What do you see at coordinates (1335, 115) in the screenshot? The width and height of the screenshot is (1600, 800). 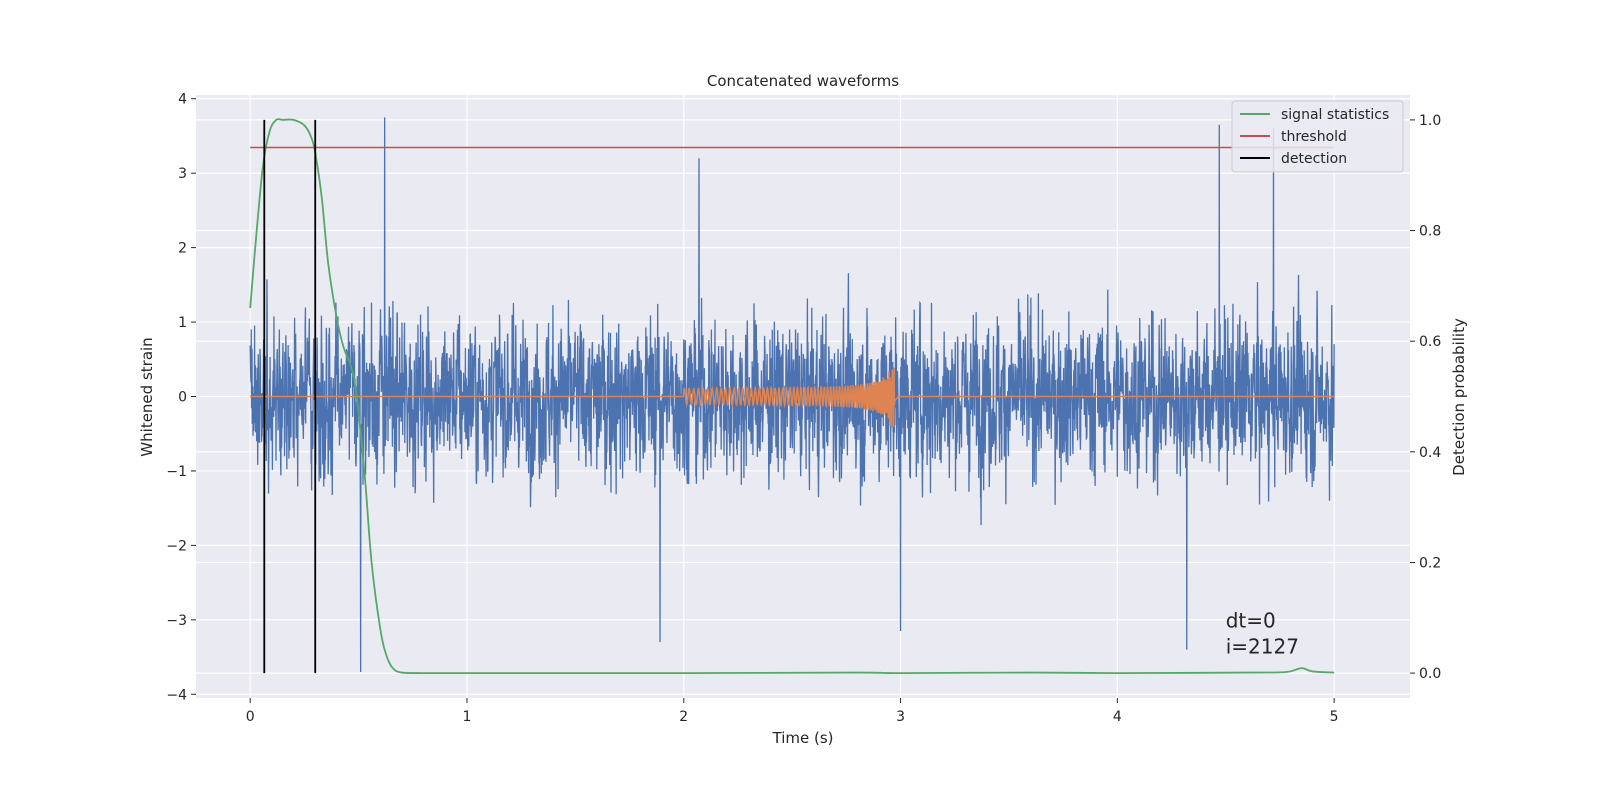 I see `legend-label-0: signal statistics` at bounding box center [1335, 115].